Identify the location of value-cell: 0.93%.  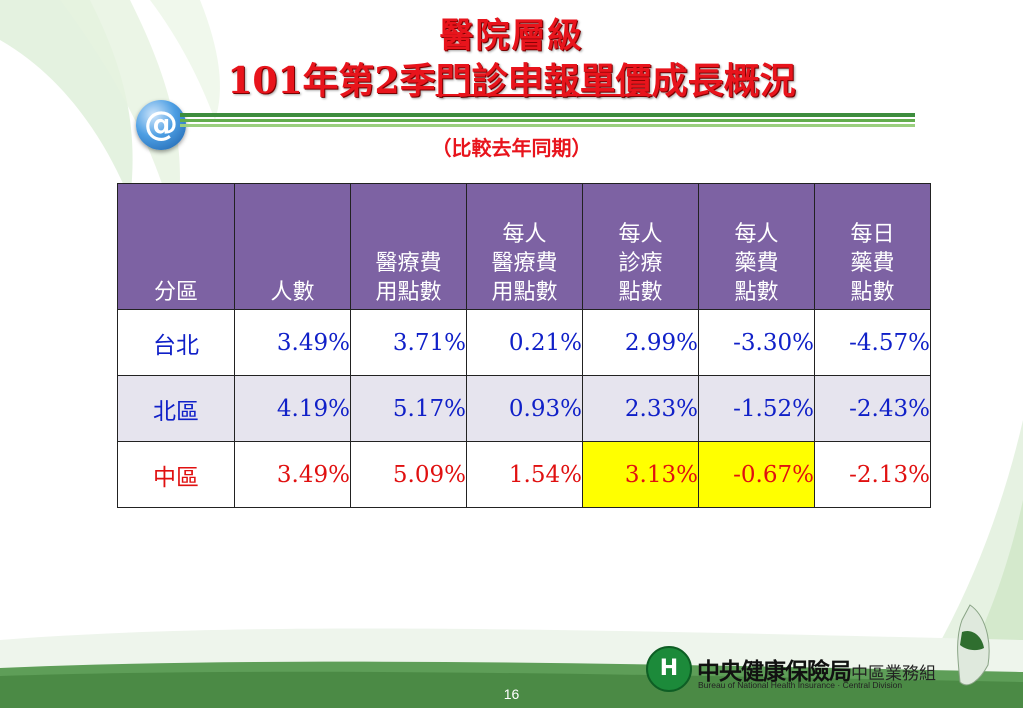
(524, 408).